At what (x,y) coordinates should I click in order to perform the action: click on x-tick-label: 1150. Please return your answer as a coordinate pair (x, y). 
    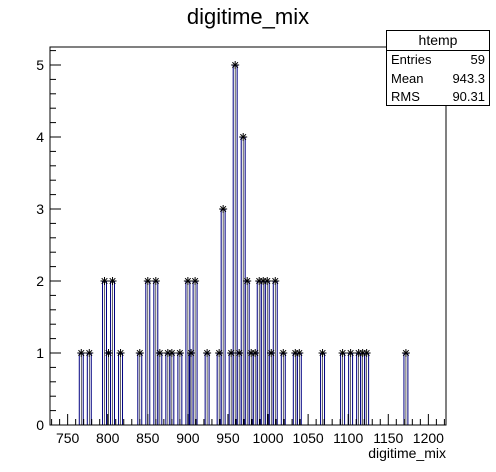
    Looking at the image, I should click on (388, 438).